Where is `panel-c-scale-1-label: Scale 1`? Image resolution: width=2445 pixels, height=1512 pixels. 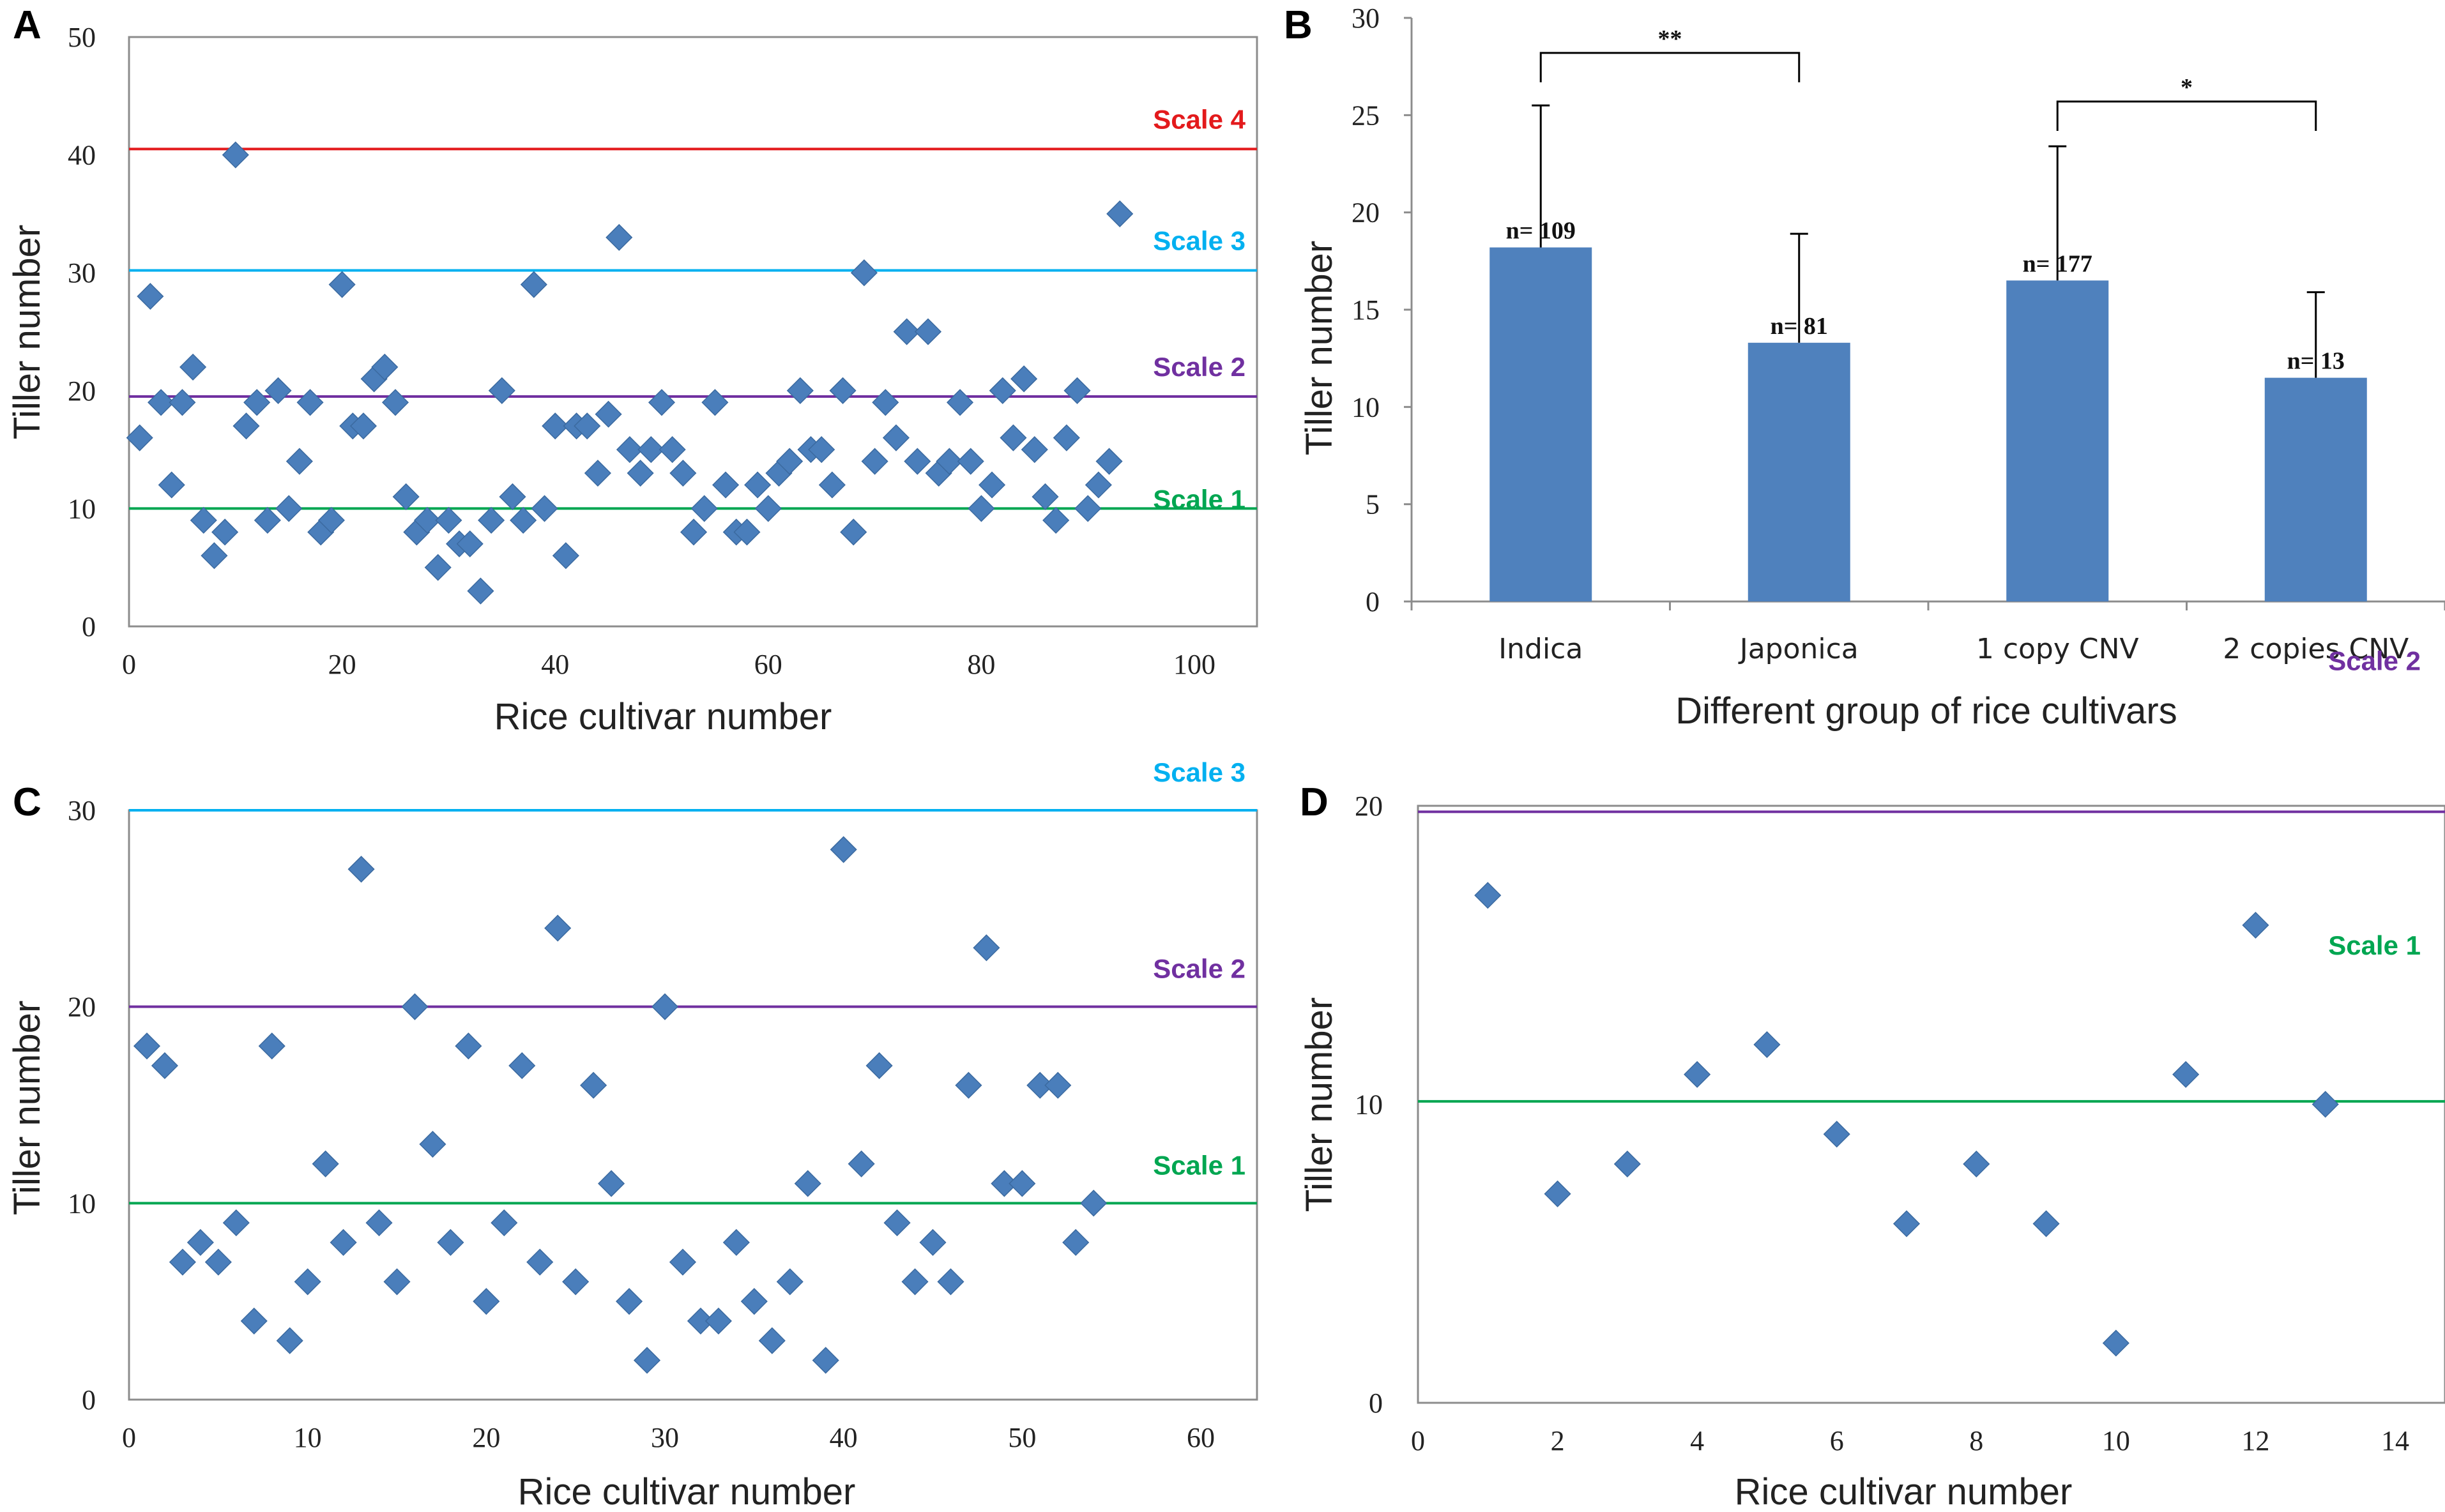
panel-c-scale-1-label: Scale 1 is located at coordinates (1199, 1165).